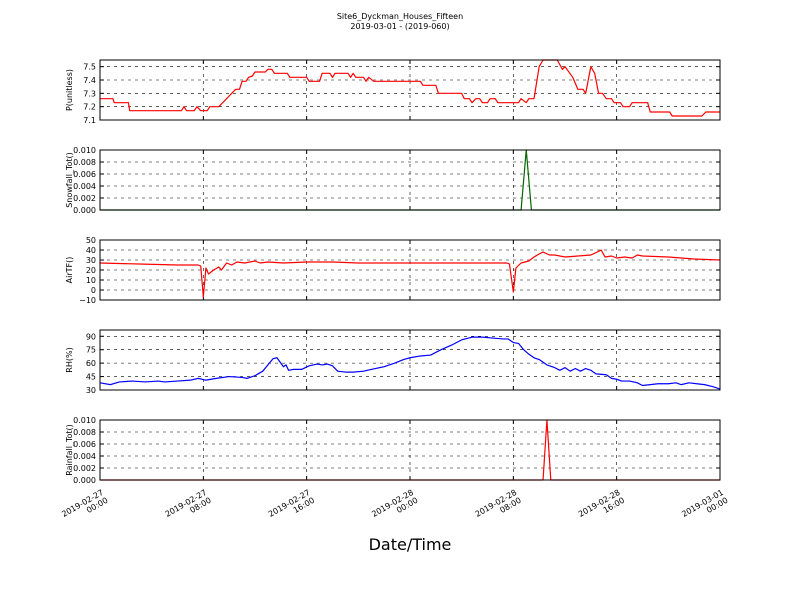 The width and height of the screenshot is (800, 600). What do you see at coordinates (410, 544) in the screenshot?
I see `x-axis-title: Date/Time` at bounding box center [410, 544].